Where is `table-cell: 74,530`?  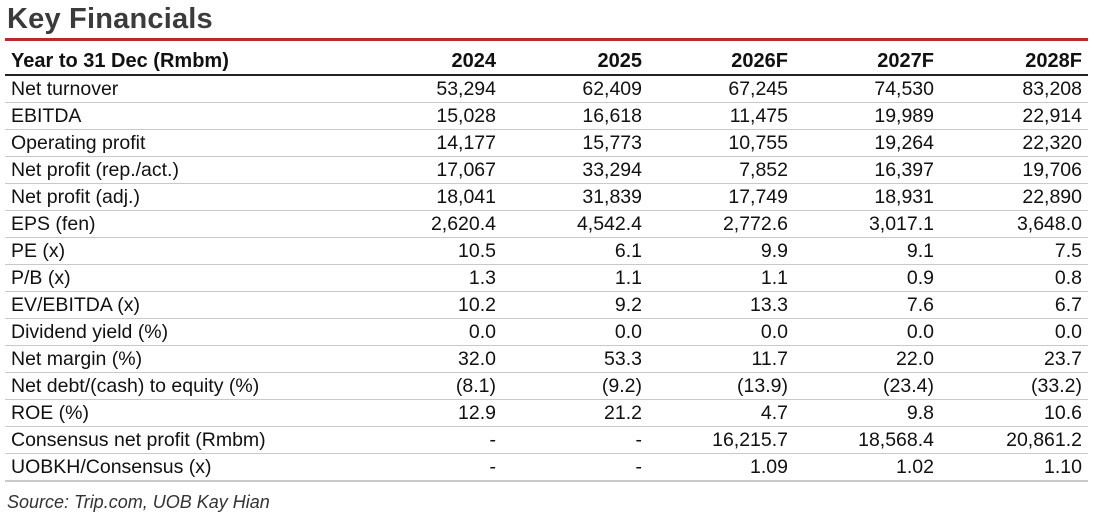
table-cell: 74,530 is located at coordinates (867, 89).